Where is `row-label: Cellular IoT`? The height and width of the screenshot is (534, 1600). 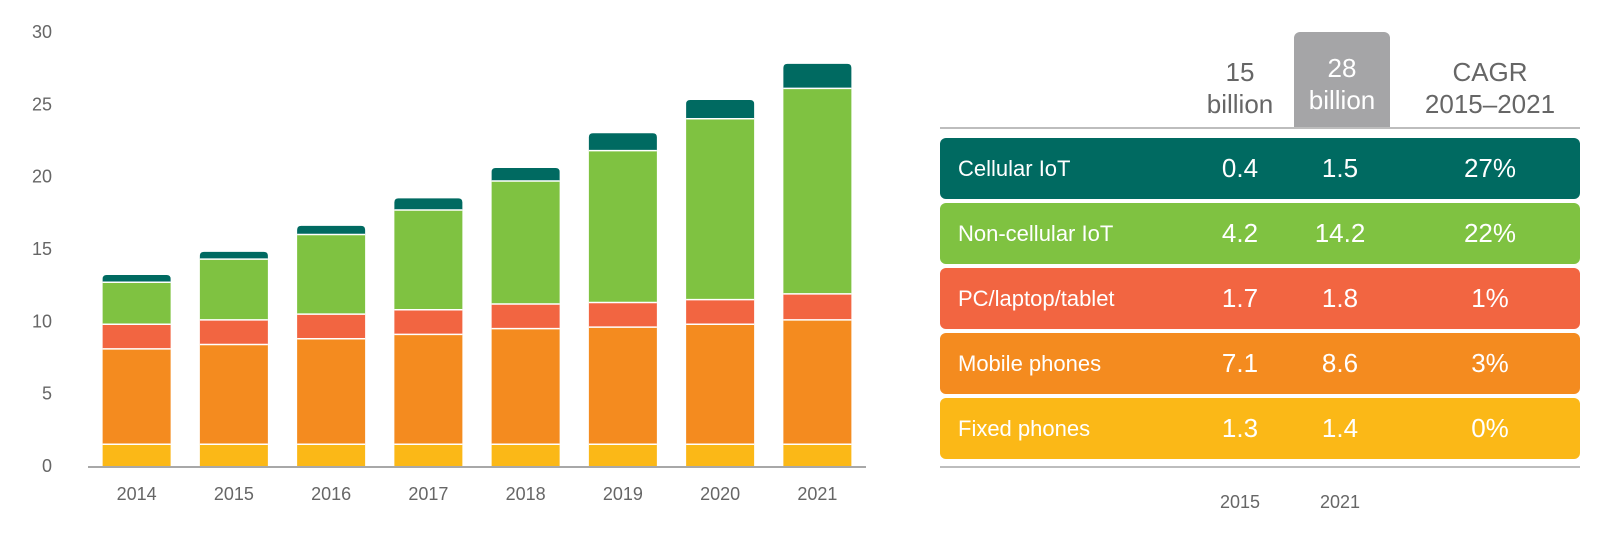
row-label: Cellular IoT is located at coordinates (1014, 168).